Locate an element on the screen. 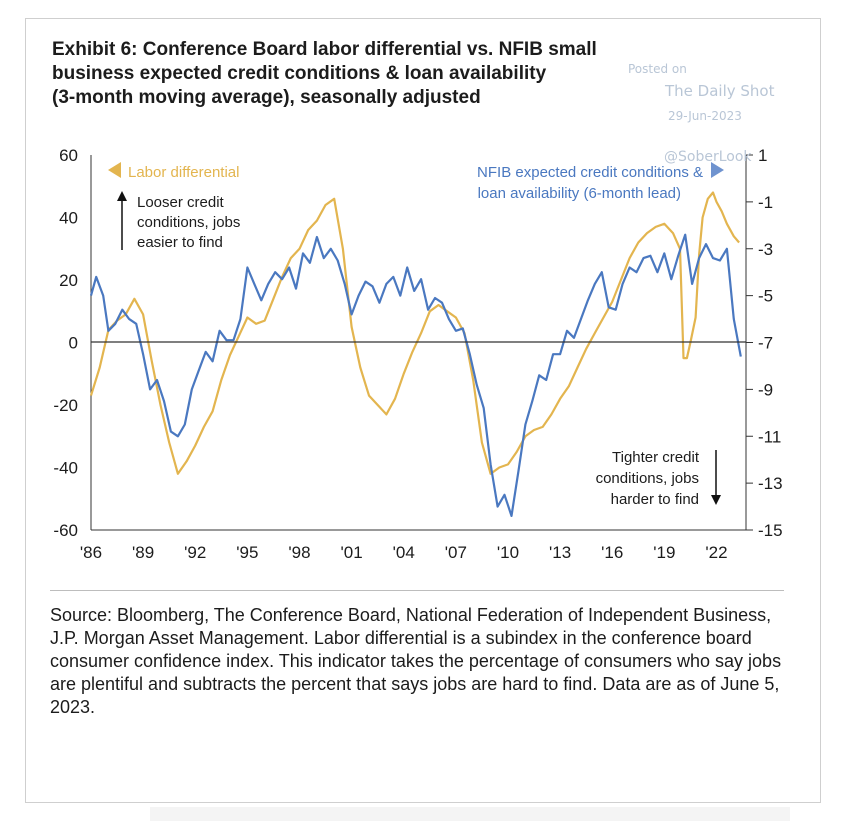 The image size is (854, 822). up-arrow-icon is located at coordinates (122, 196).